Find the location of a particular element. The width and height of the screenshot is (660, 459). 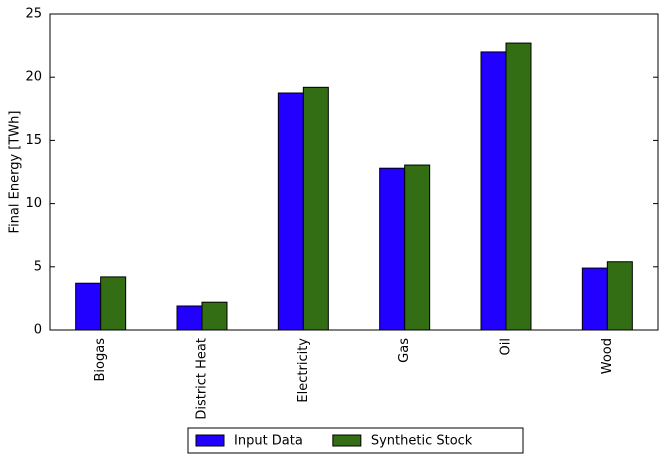

x-tick-label: Oil is located at coordinates (506, 346).